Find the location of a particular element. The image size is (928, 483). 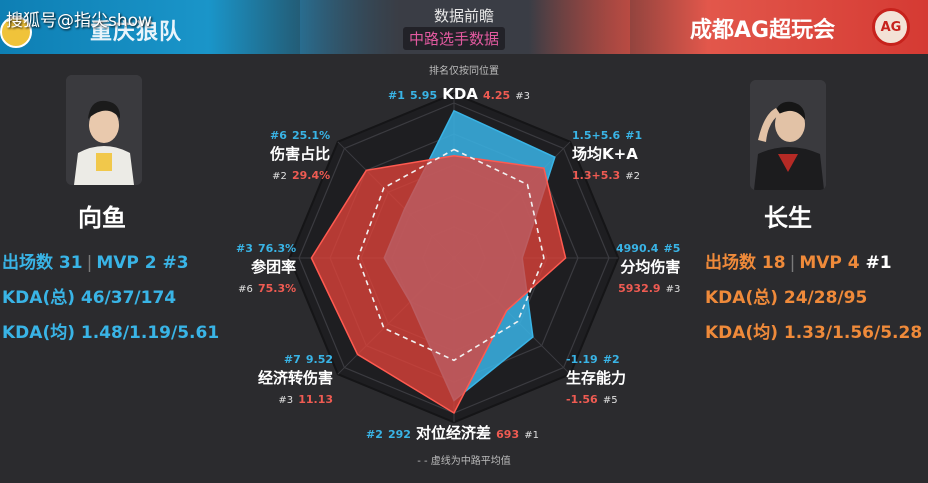

lane-gold-diff-red-rank: #1 is located at coordinates (531, 435).